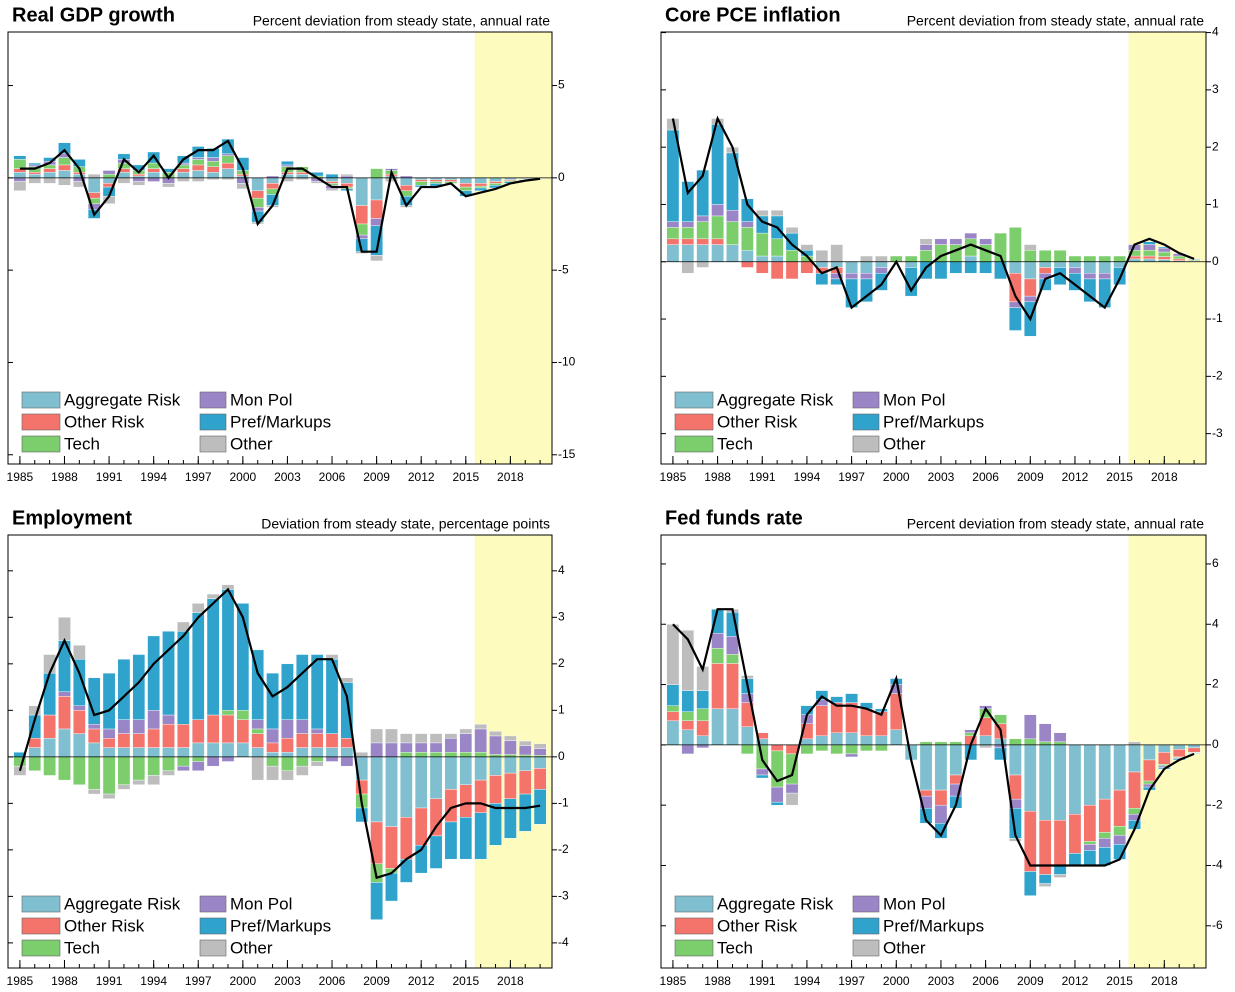  What do you see at coordinates (242, 477) in the screenshot?
I see `x-tick-label: 2000` at bounding box center [242, 477].